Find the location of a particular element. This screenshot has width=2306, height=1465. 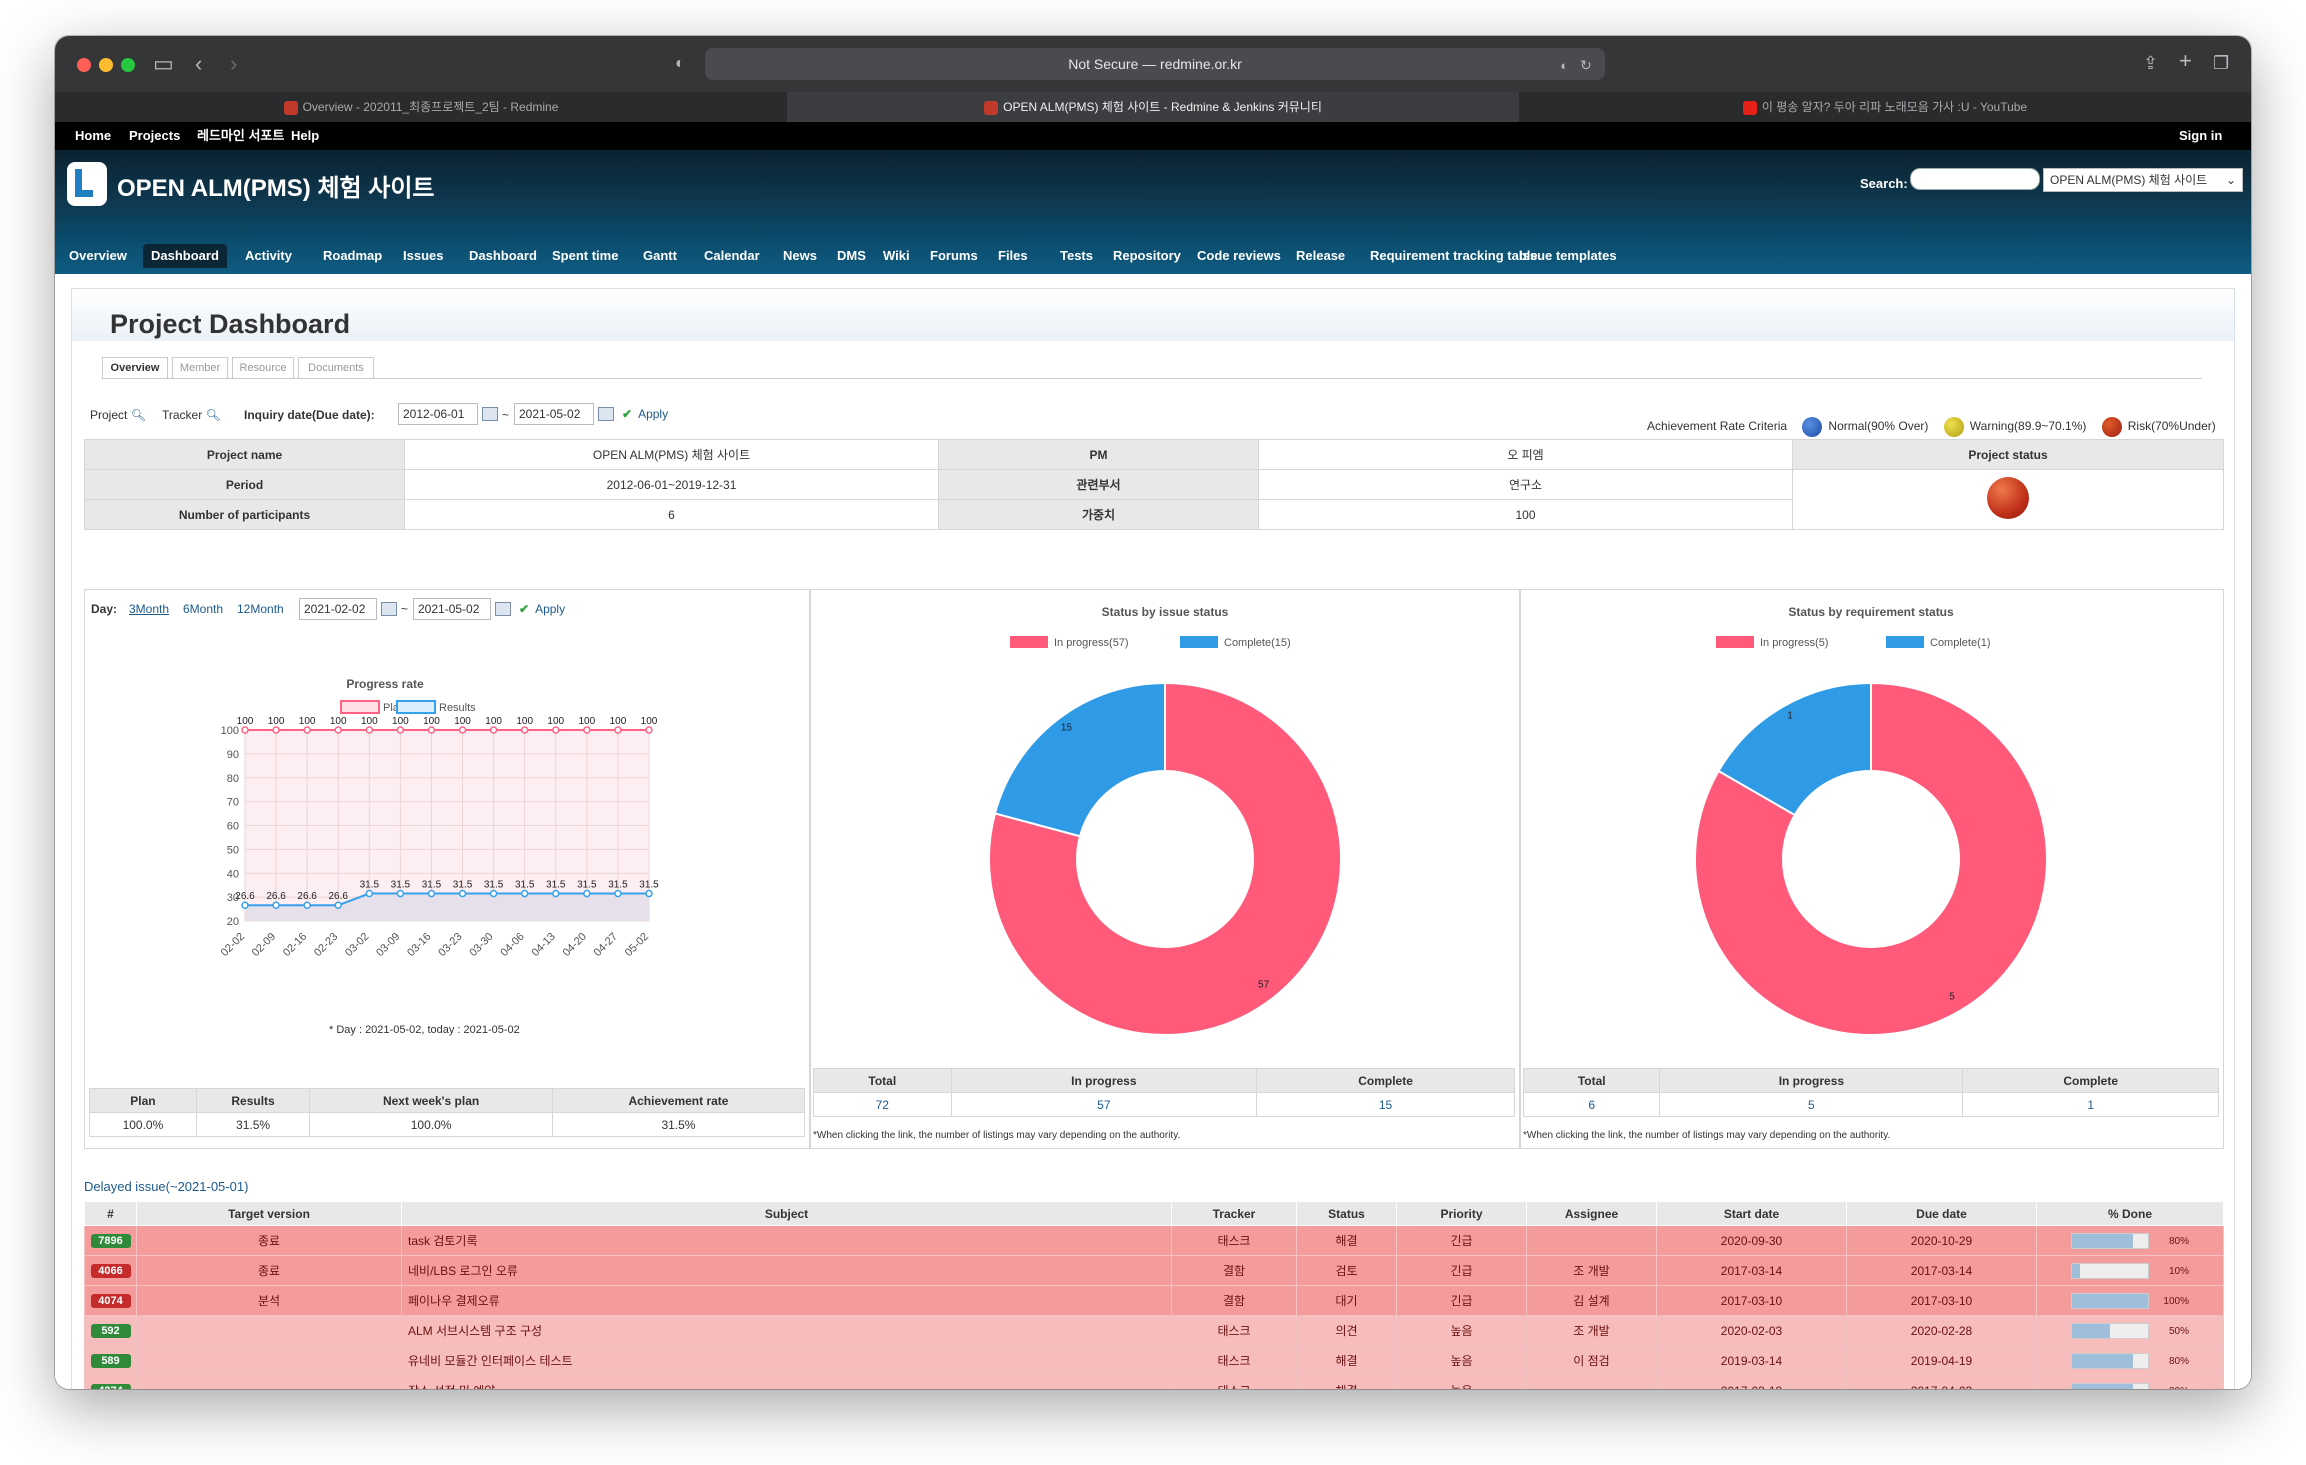

issue-id-link: 7896 is located at coordinates (110, 1241).